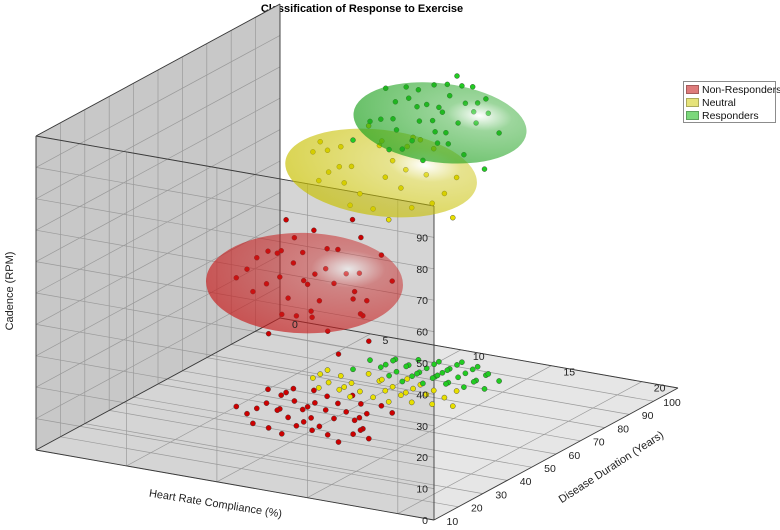 Image resolution: width=780 pixels, height=530 pixels. What do you see at coordinates (526, 482) in the screenshot?
I see `x-tick-label: 40` at bounding box center [526, 482].